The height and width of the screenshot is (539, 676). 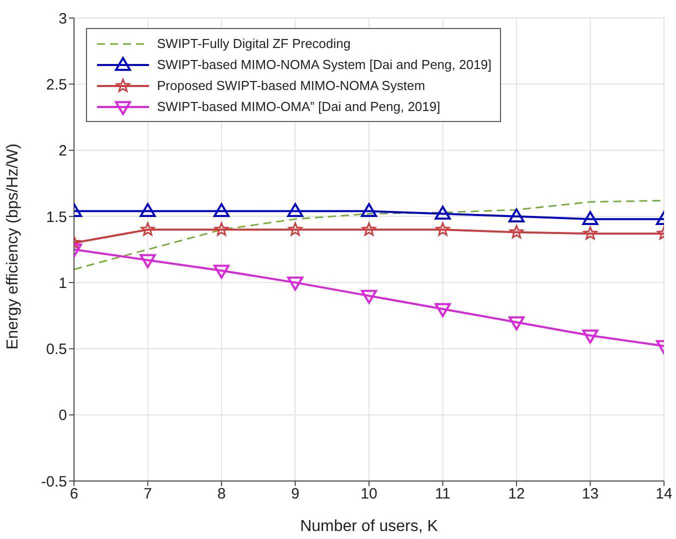 What do you see at coordinates (298, 106) in the screenshot?
I see `legend-label: SWIPT-based MIMO-OMA” [Dai and Peng, 2019]` at bounding box center [298, 106].